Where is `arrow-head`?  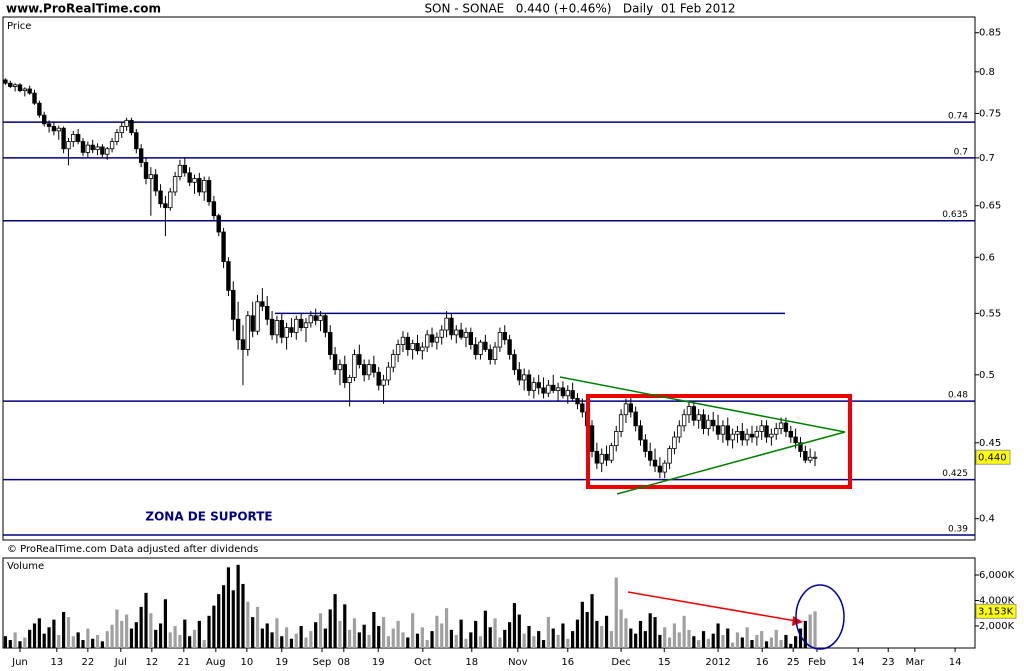 arrow-head is located at coordinates (797, 621).